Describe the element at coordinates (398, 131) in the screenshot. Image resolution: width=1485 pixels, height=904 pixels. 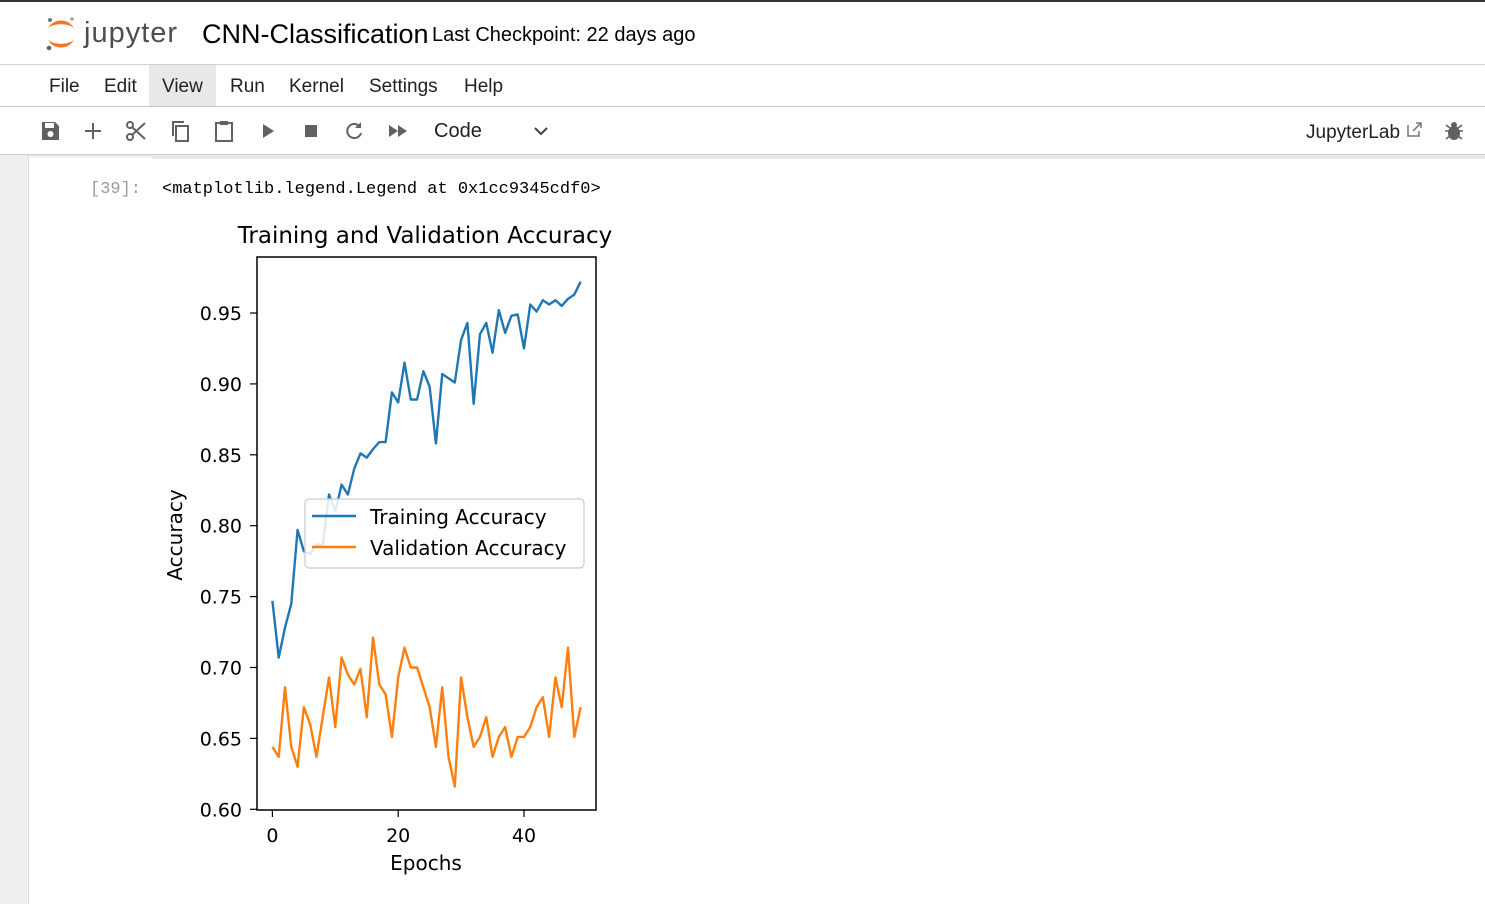
I see `run-all-icon` at that location.